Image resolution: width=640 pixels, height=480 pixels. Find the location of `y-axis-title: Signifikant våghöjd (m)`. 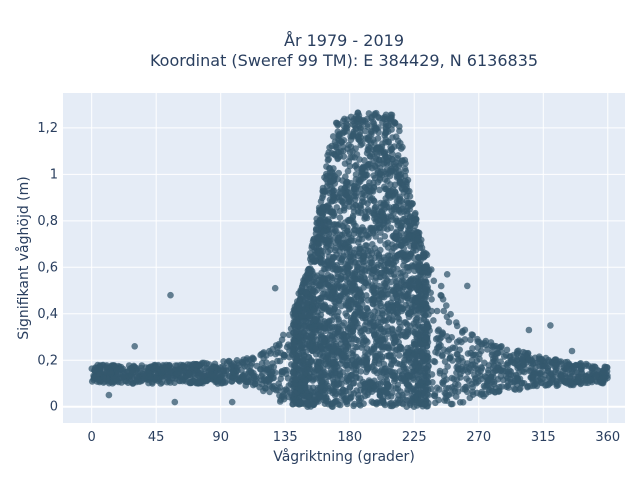

y-axis-title: Signifikant våghöjd (m) is located at coordinates (23, 257).